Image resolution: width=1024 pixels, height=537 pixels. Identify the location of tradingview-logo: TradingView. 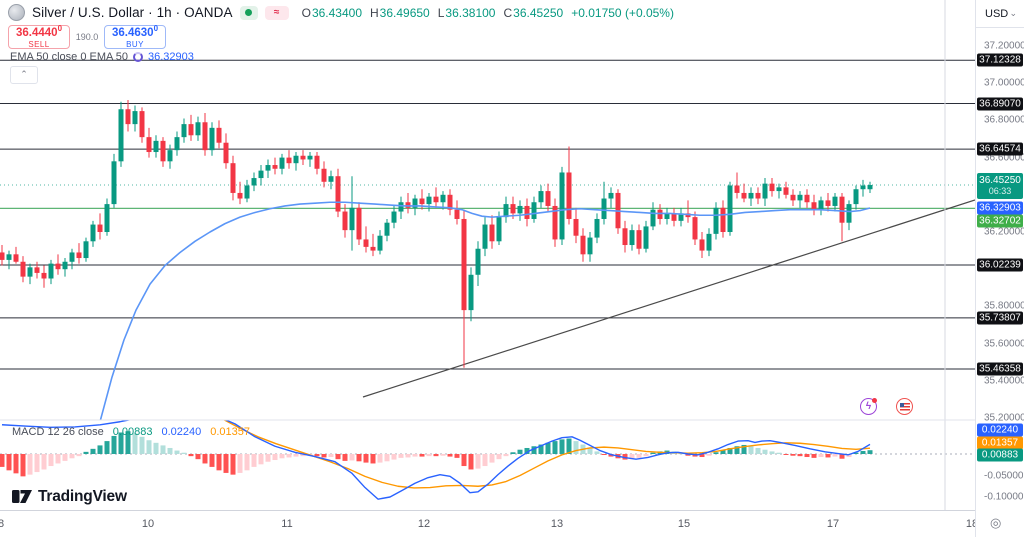
(69, 496).